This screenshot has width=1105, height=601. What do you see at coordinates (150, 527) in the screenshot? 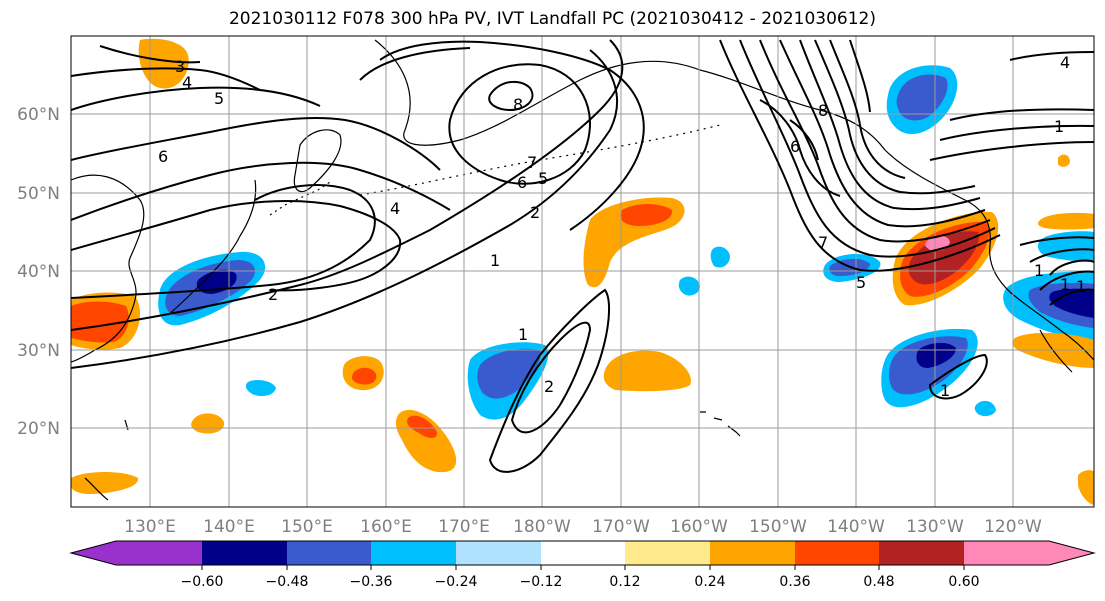
I see `lon-label: 130°E` at bounding box center [150, 527].